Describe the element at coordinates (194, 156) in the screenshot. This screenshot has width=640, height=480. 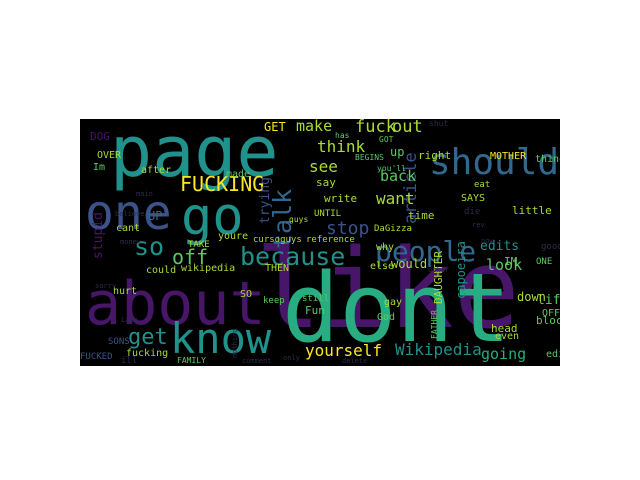
I see `cloud-word: page` at that location.